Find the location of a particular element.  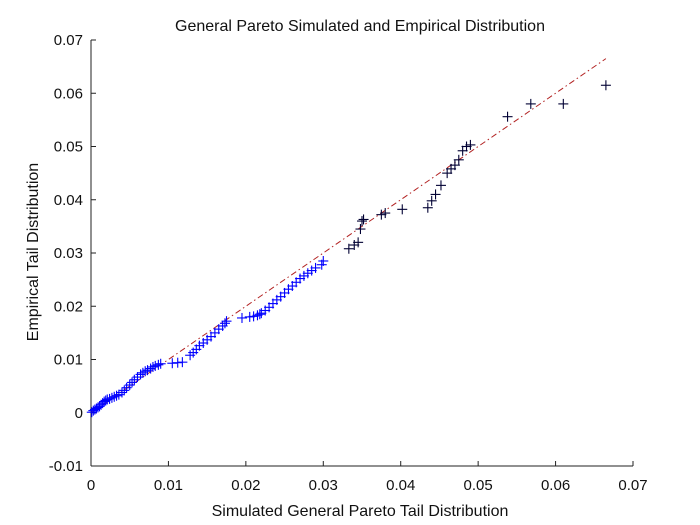

x-tick-label: 0.01 is located at coordinates (168, 485).